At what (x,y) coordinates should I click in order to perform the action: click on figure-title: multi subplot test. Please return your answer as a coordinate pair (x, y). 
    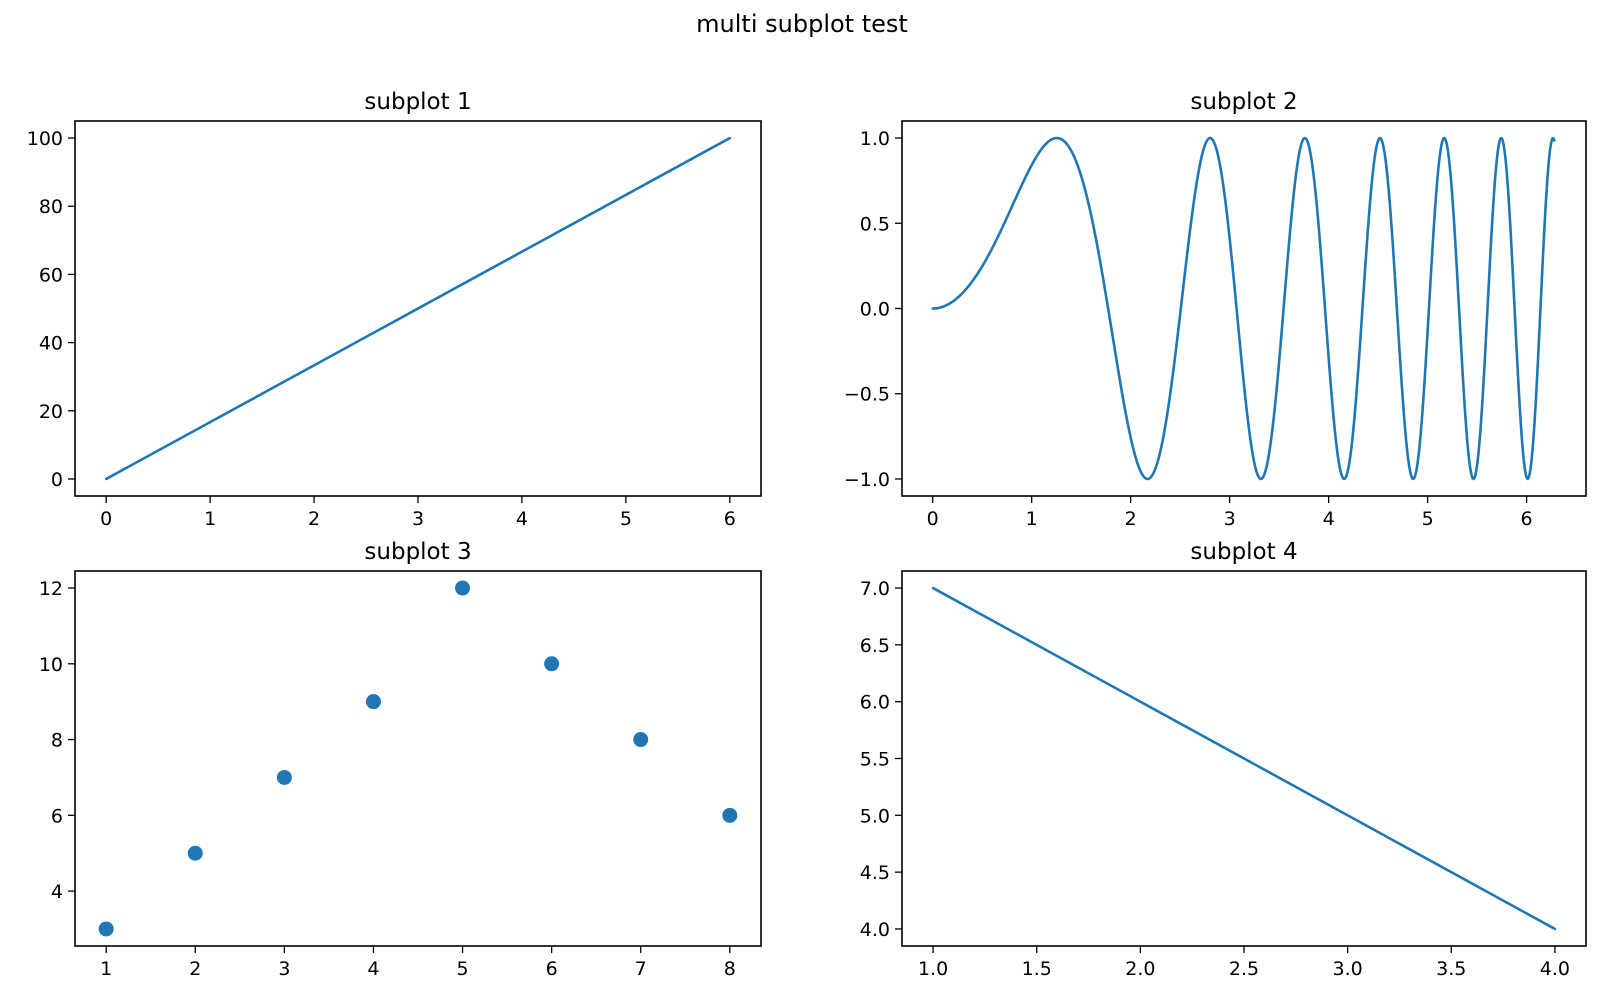
    Looking at the image, I should click on (802, 24).